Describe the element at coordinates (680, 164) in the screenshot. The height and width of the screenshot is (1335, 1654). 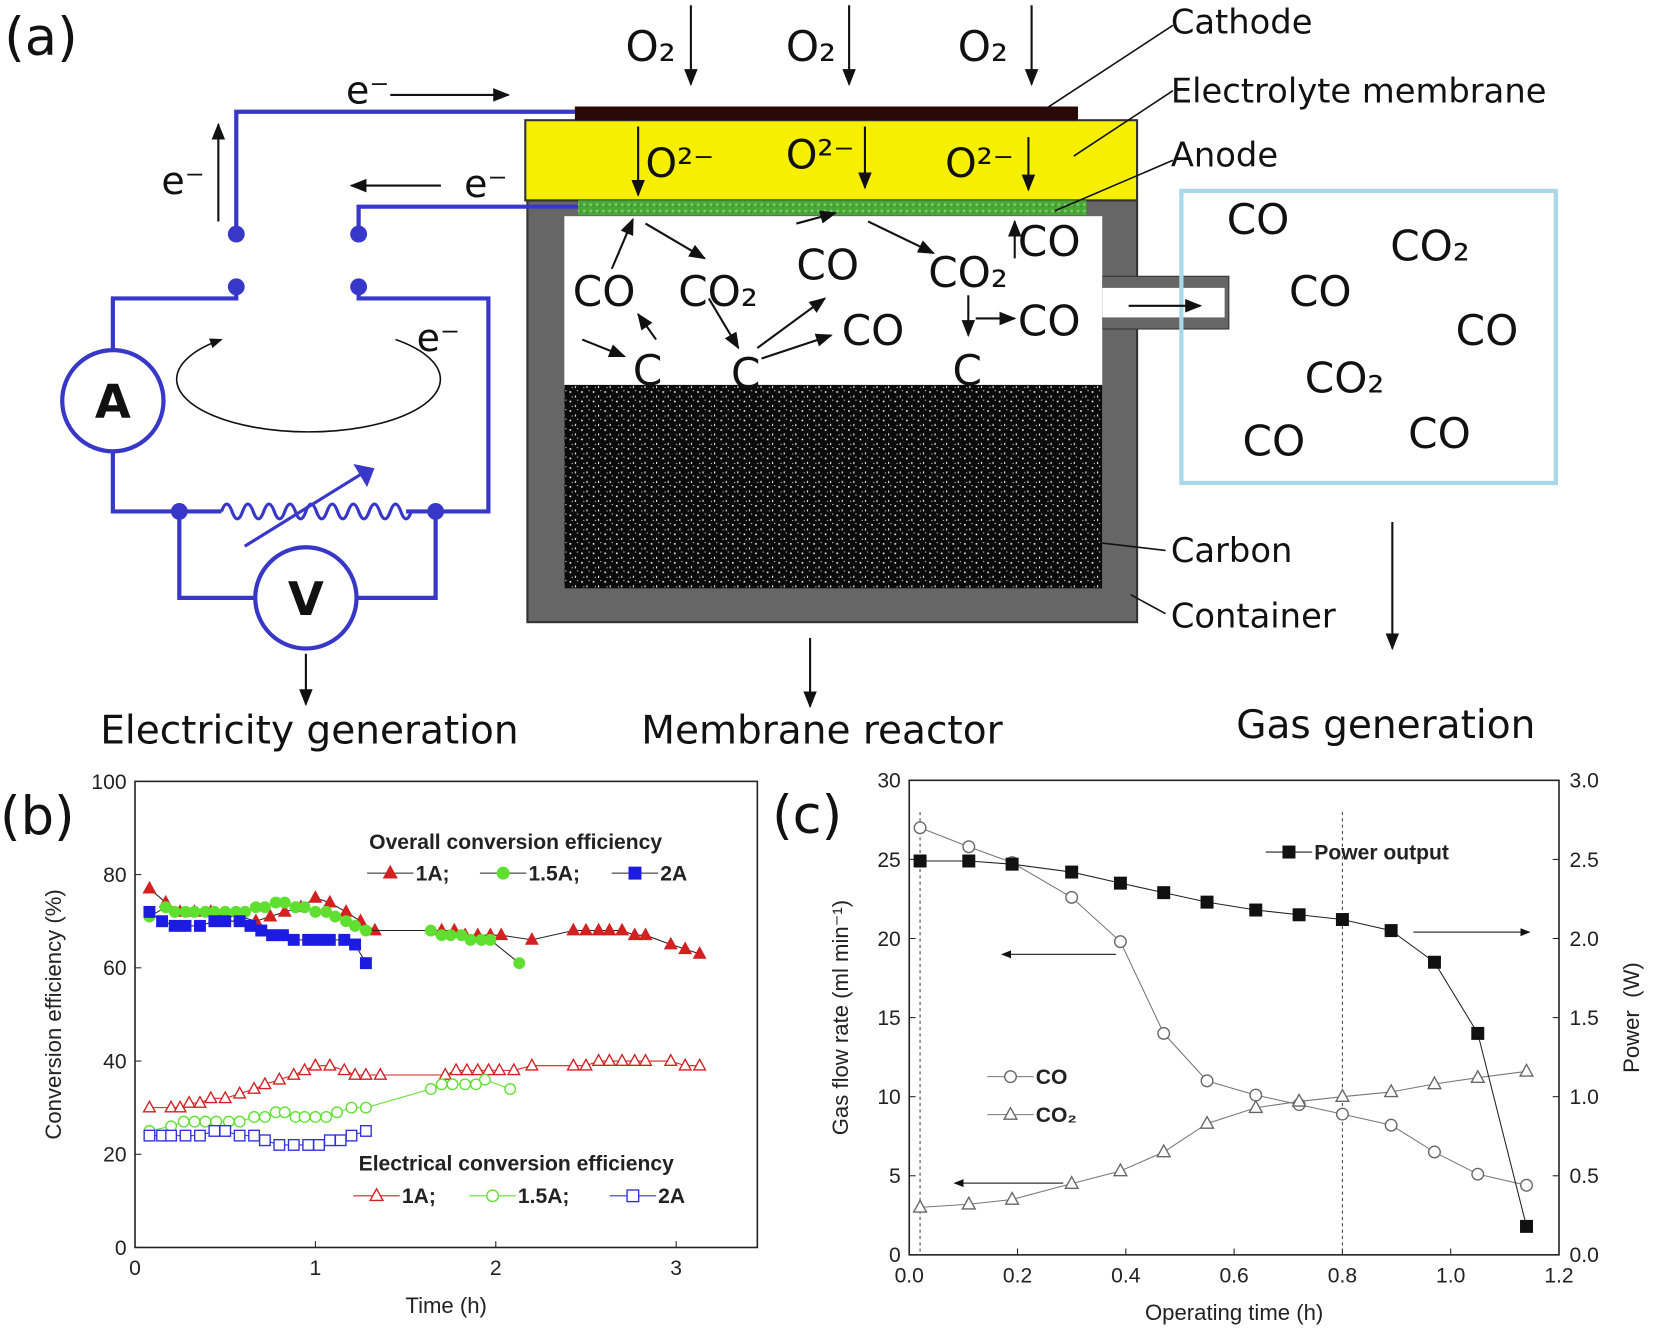
I see `diagram-label: O²⁻` at that location.